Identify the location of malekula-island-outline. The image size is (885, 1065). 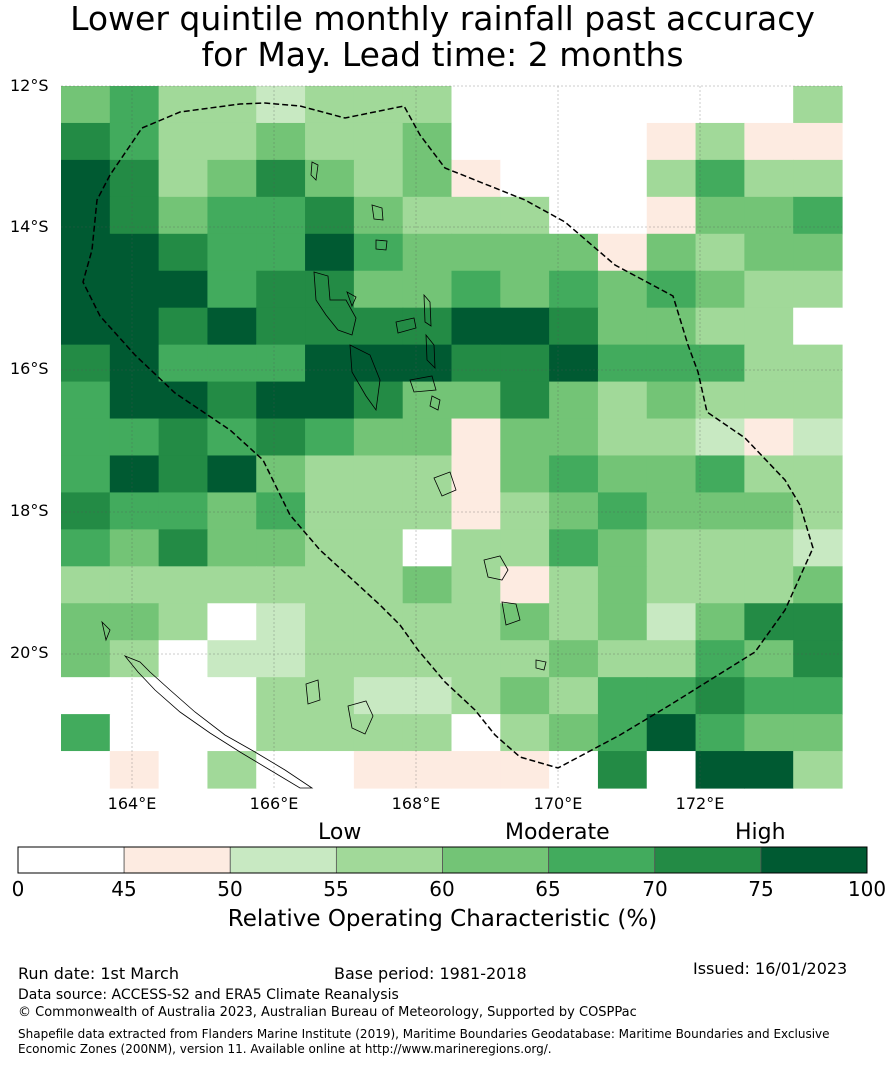
(365, 378).